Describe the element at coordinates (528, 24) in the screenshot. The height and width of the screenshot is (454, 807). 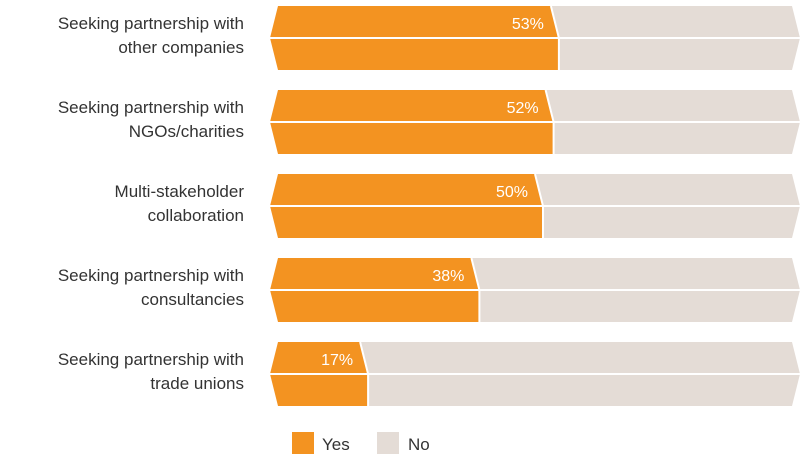
I see `data-label-1: 53%` at that location.